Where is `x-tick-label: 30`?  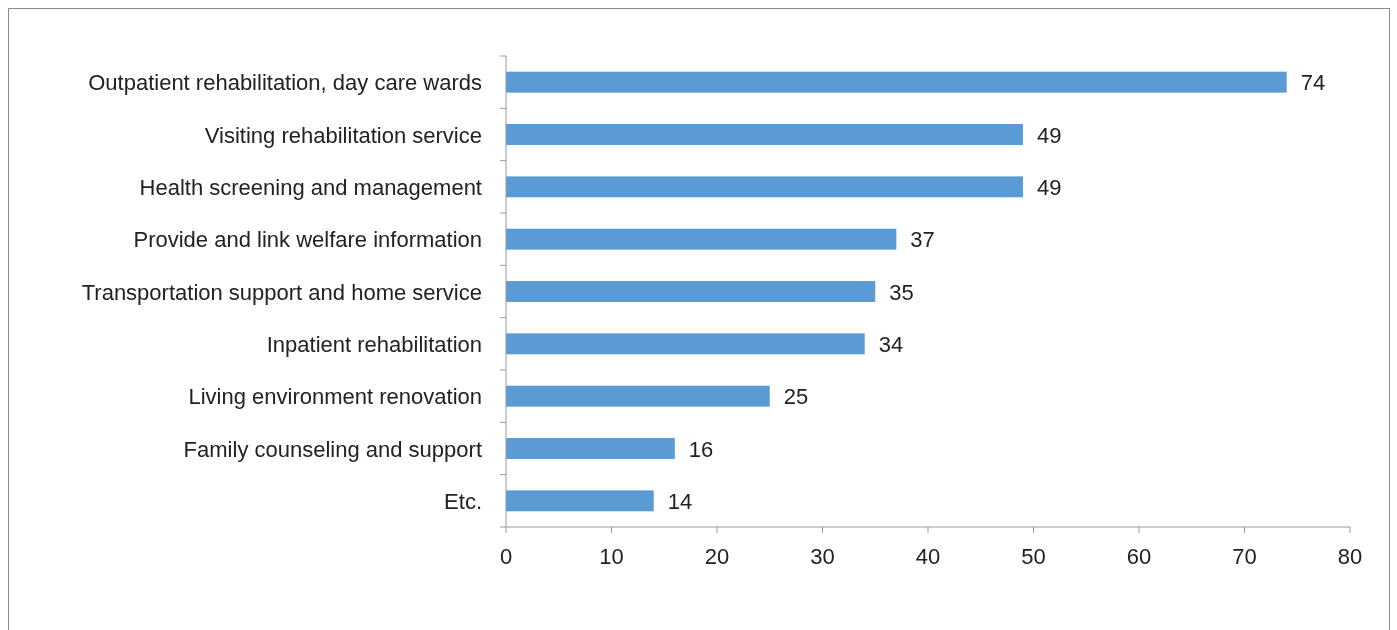
x-tick-label: 30 is located at coordinates (822, 556).